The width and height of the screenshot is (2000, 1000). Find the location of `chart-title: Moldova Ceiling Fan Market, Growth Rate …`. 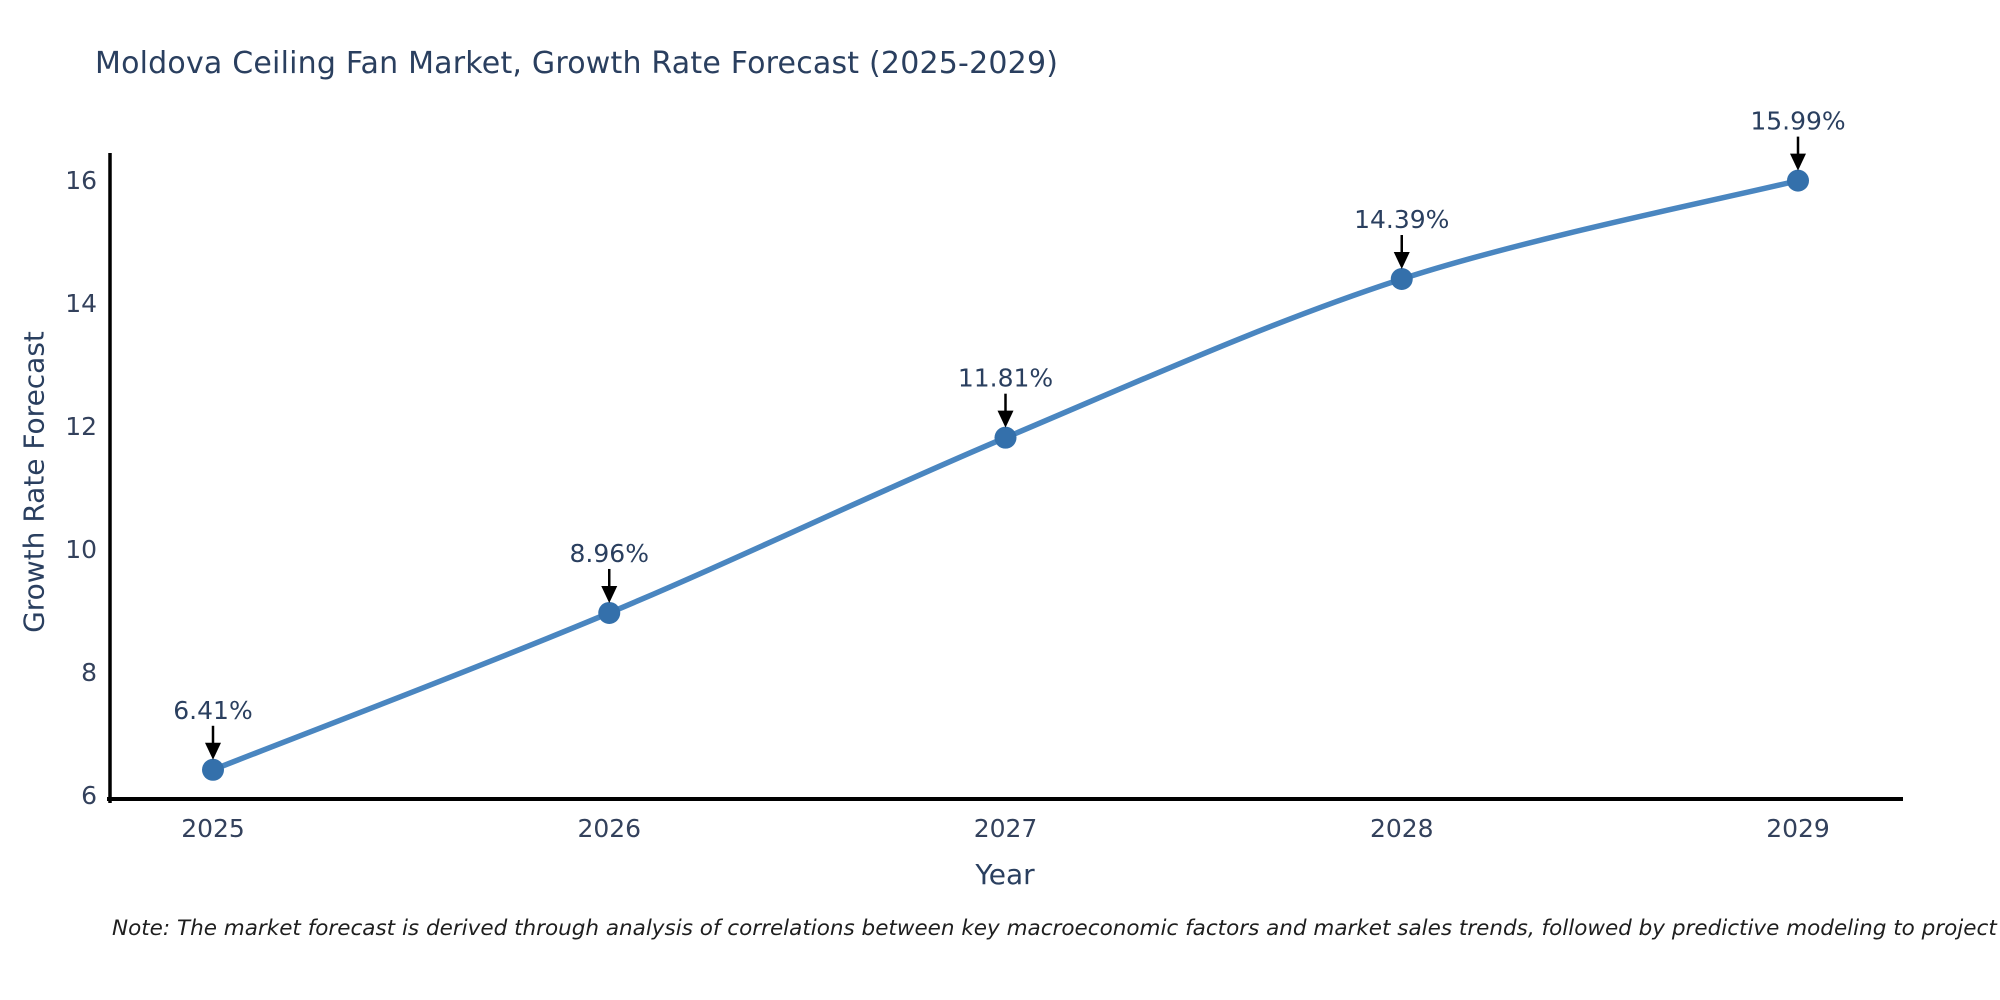

chart-title: Moldova Ceiling Fan Market, Growth Rate … is located at coordinates (577, 63).